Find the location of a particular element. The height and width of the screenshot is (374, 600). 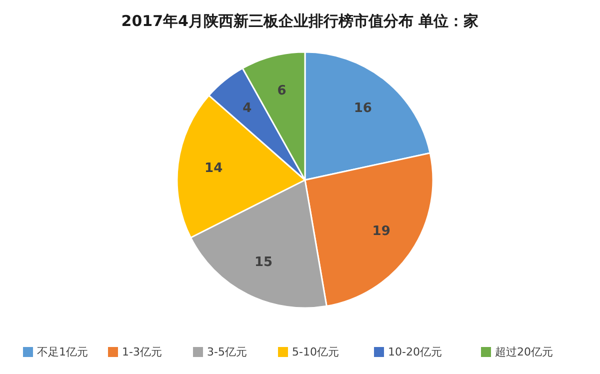

legend-label: 10-20亿元 is located at coordinates (415, 352).